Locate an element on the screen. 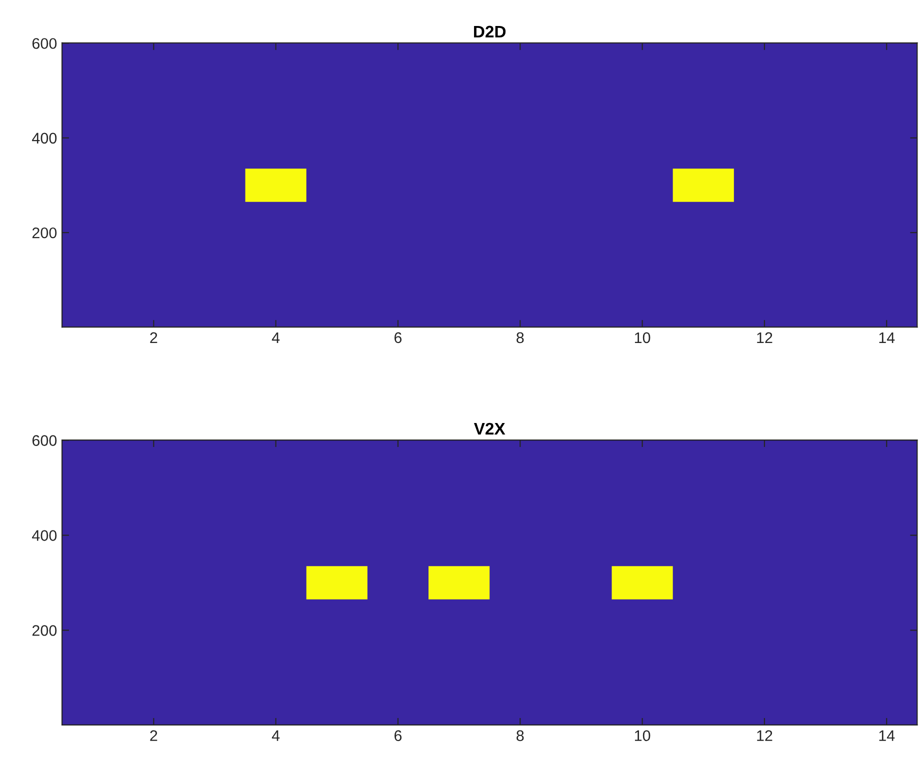  chart-title: V2X is located at coordinates (490, 428).